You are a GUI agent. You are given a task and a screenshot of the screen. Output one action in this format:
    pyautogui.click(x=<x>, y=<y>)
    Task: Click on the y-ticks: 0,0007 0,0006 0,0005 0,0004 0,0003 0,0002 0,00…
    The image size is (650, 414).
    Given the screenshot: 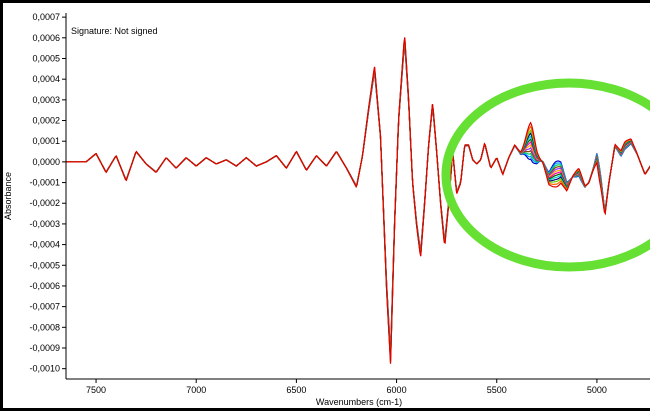 What is the action you would take?
    pyautogui.click(x=47, y=193)
    